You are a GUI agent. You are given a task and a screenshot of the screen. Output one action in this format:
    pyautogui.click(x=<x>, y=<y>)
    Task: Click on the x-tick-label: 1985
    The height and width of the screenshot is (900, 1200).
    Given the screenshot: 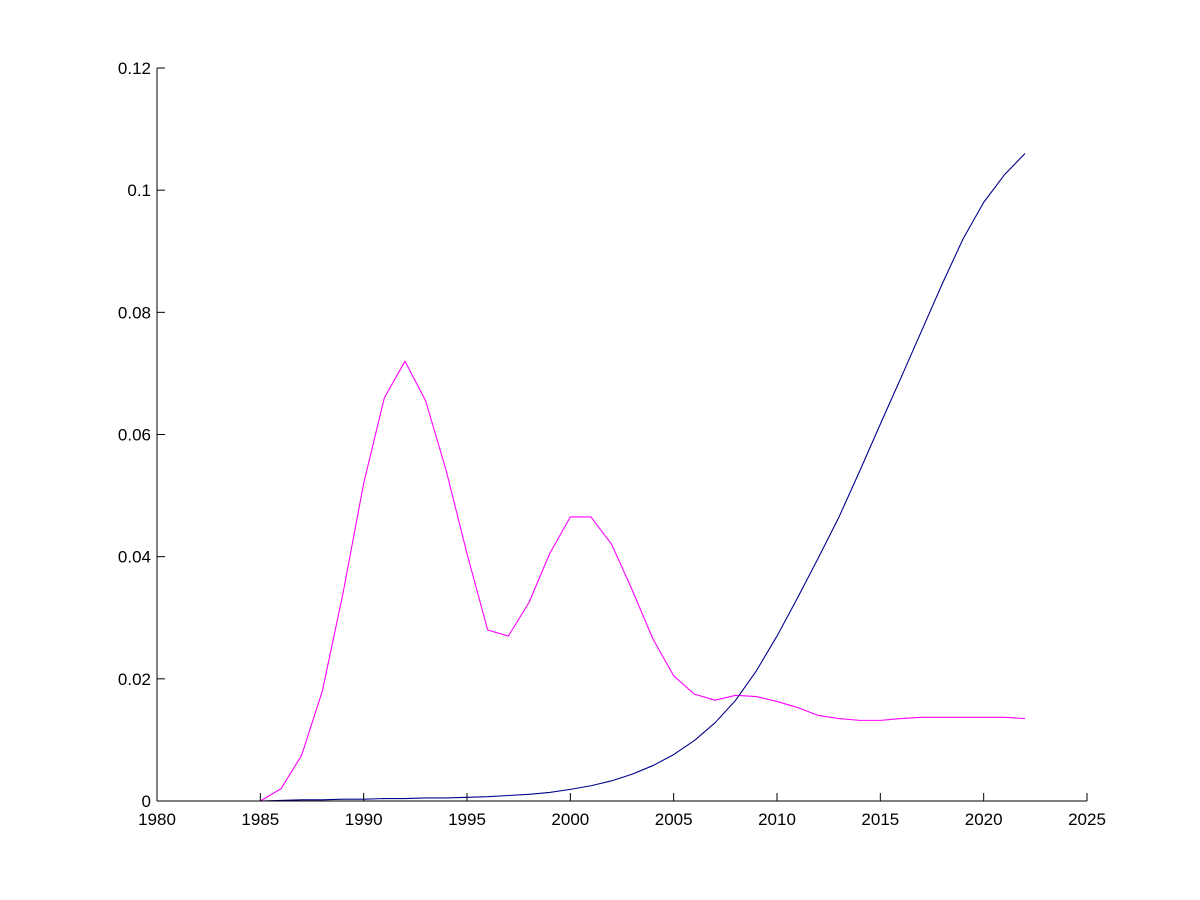 What is the action you would take?
    pyautogui.click(x=260, y=819)
    